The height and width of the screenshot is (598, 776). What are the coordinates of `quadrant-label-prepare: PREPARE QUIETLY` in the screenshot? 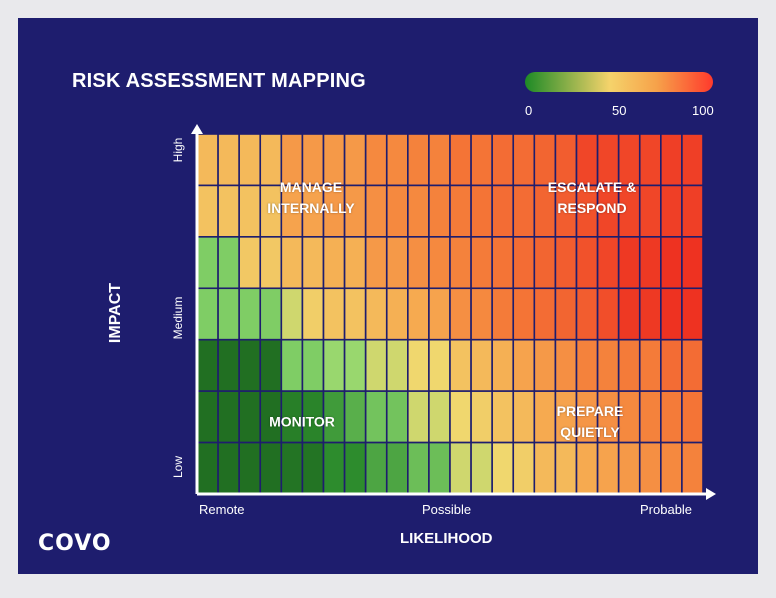 It's located at (590, 421).